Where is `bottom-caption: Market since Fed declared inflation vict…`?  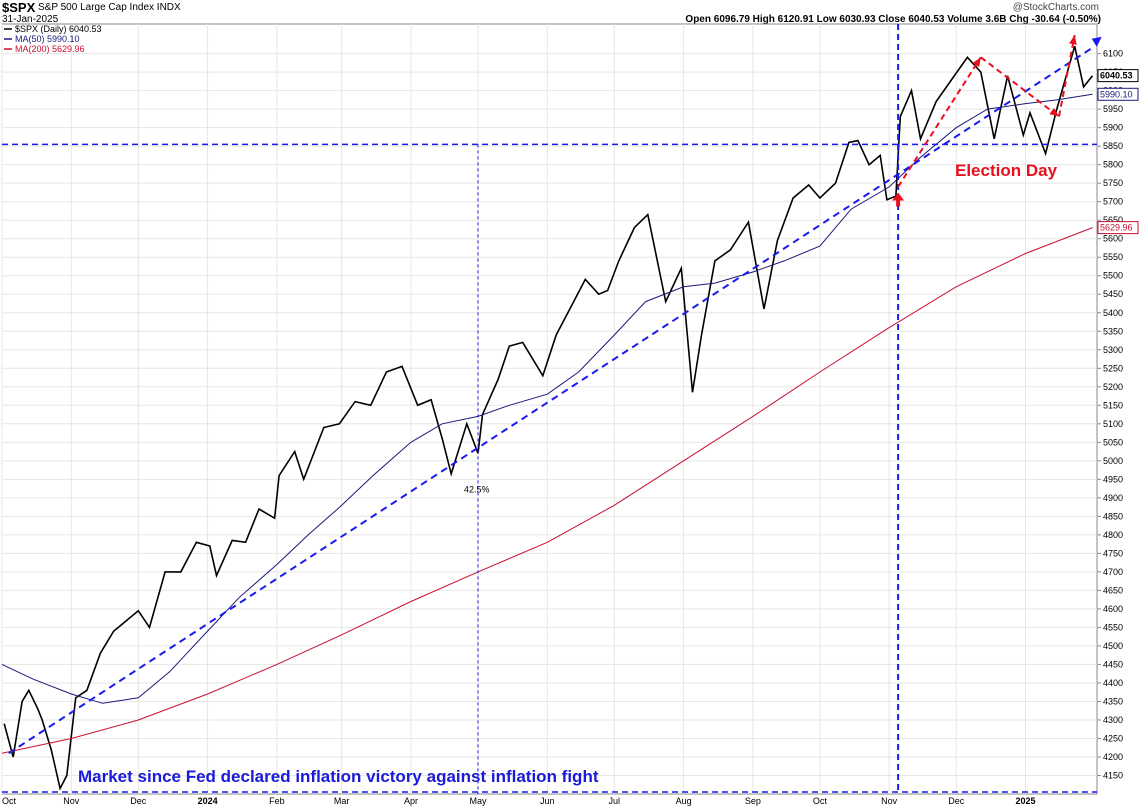
bottom-caption: Market since Fed declared inflation vict… is located at coordinates (338, 776).